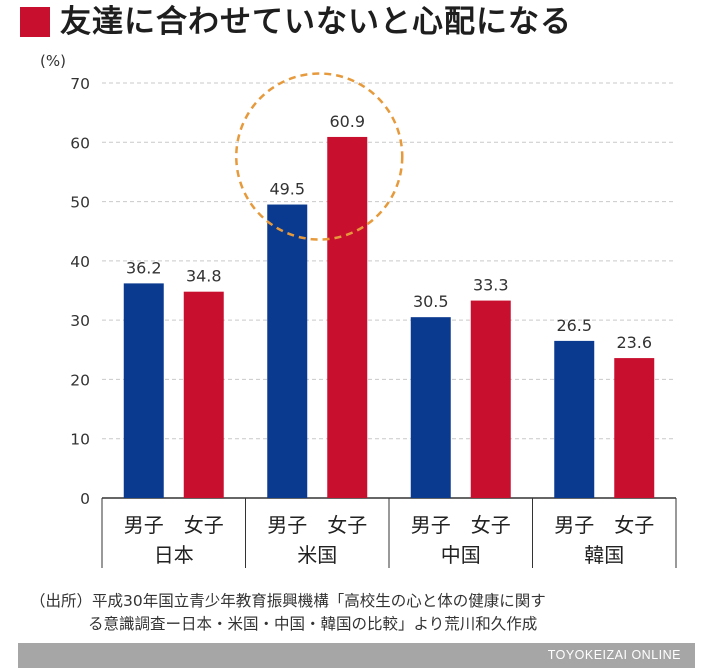  I want to click on source-line-1: （出所）平成30年国立青少年教育振興機構「高校生の心と体の健康に関す, so click(288, 601).